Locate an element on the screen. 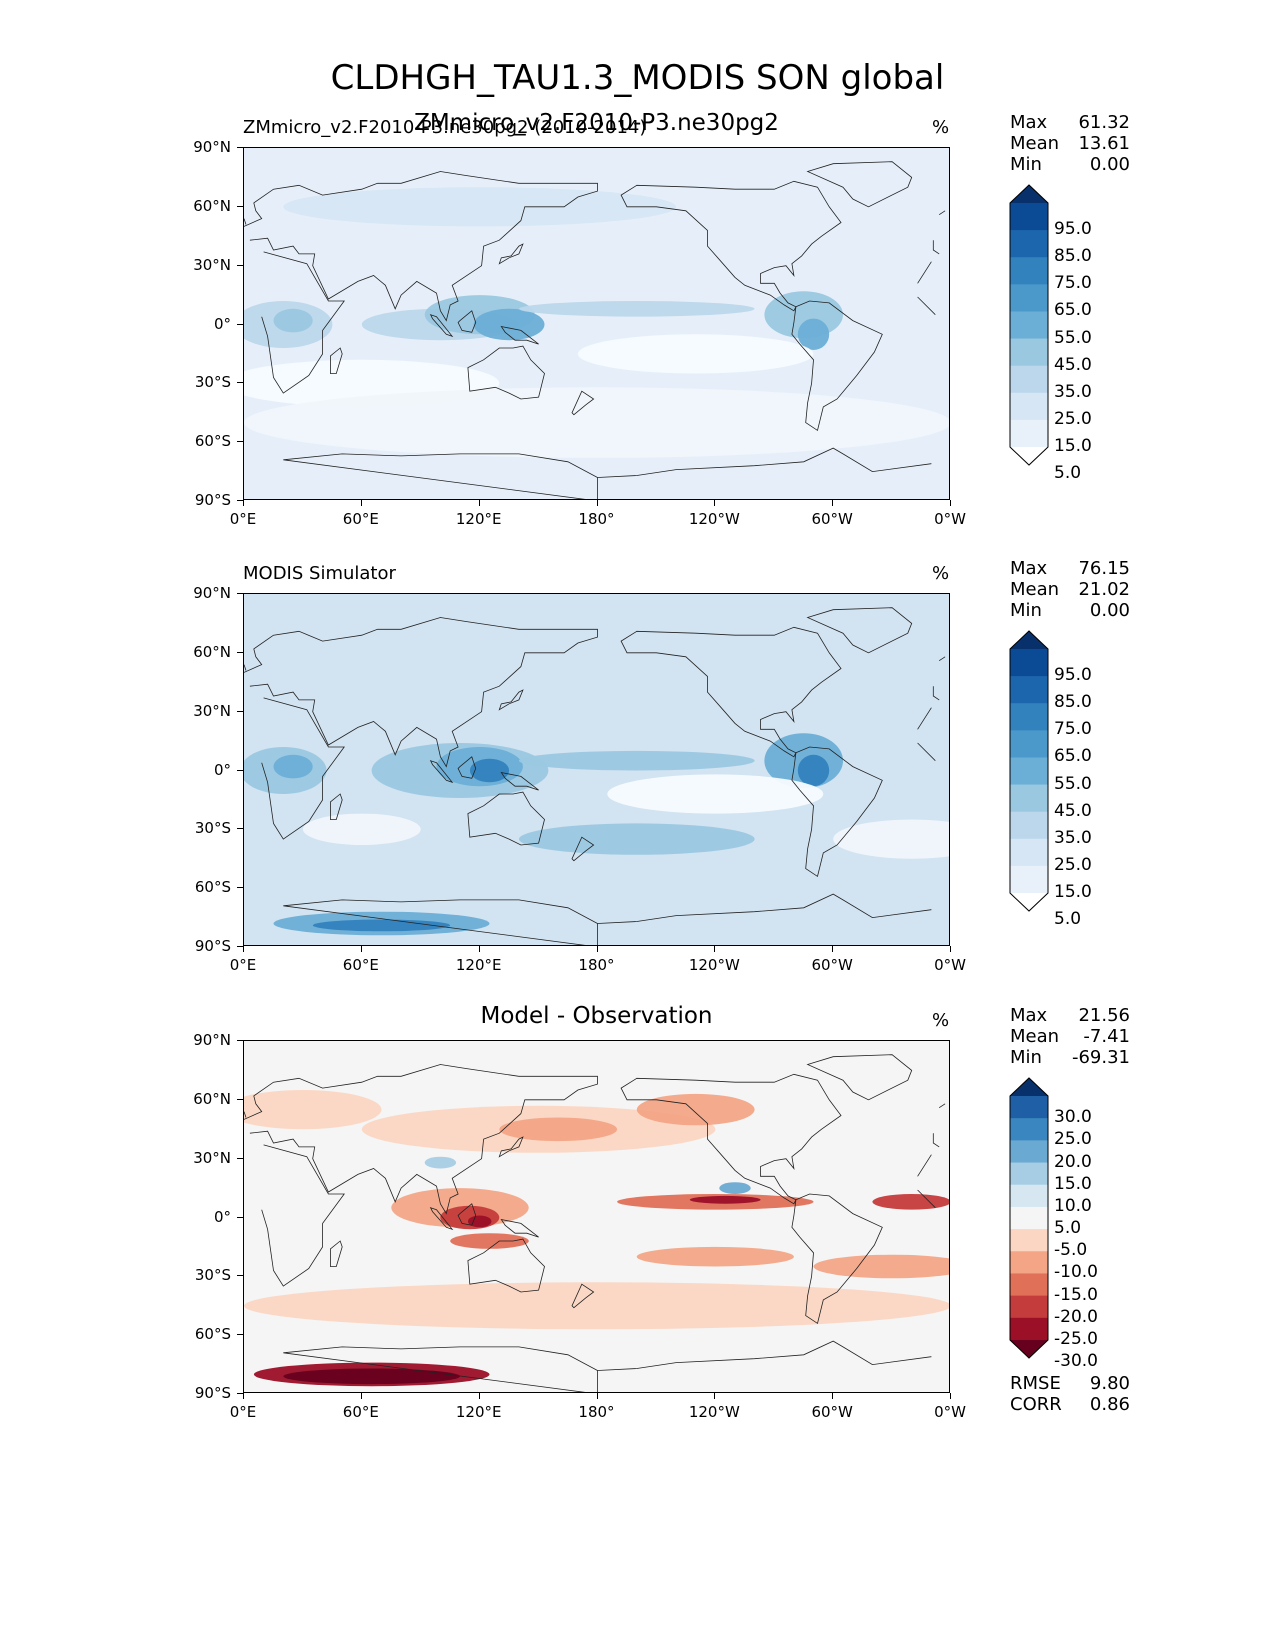 The image size is (1275, 1650). panel-3-xtick-label: 0°E is located at coordinates (243, 1412).